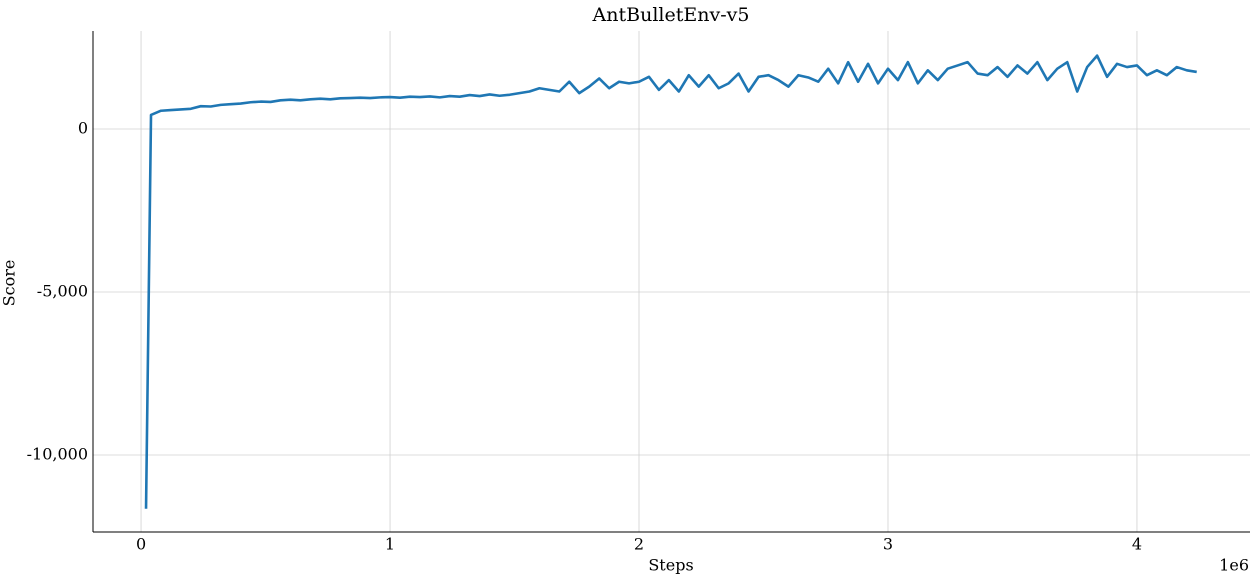  I want to click on y-axis-label: Score, so click(9, 283).